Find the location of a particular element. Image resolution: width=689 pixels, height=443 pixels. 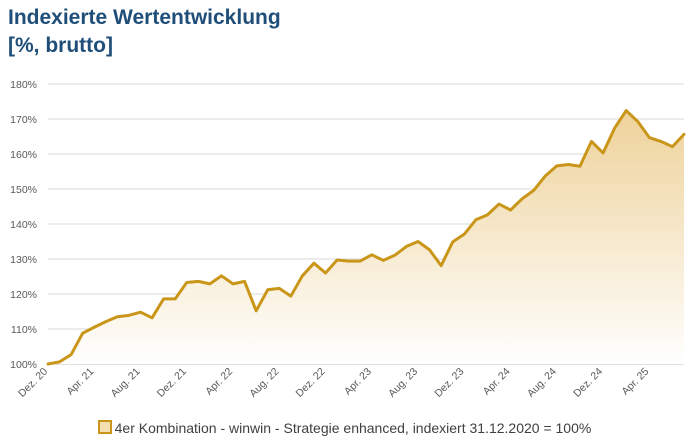

x-tick-label: Apr. 21 is located at coordinates (80, 382).